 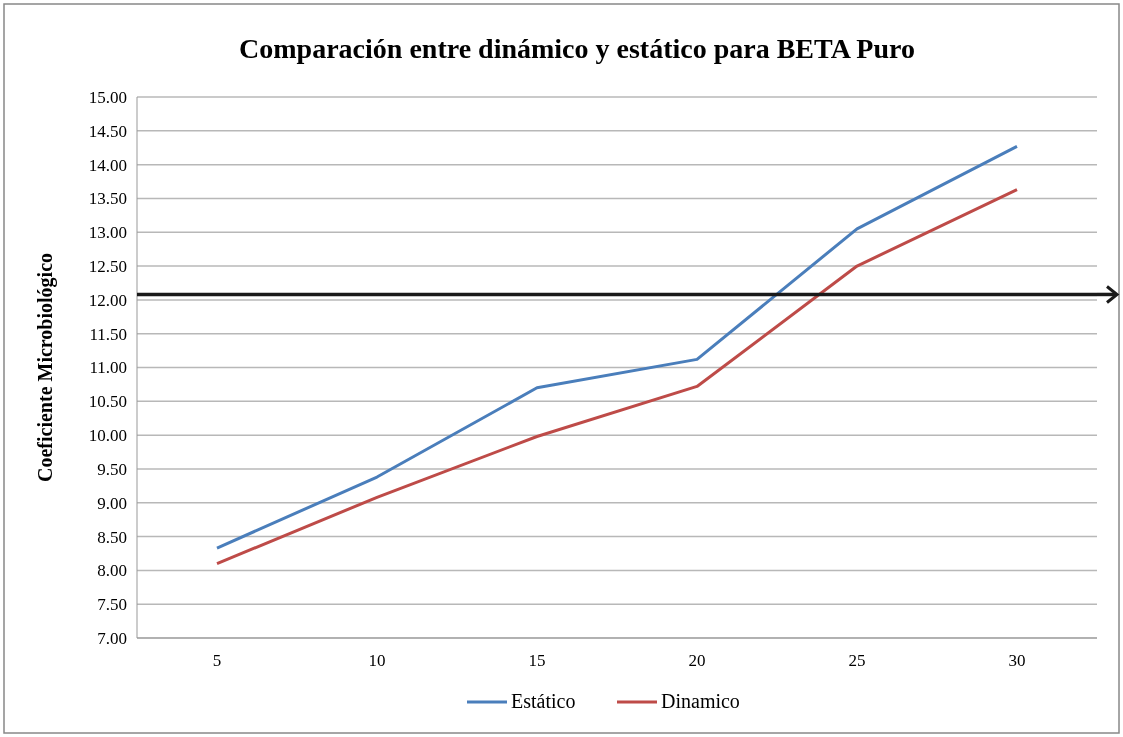 What do you see at coordinates (108, 368) in the screenshot?
I see `y-tick-label: 11.00` at bounding box center [108, 368].